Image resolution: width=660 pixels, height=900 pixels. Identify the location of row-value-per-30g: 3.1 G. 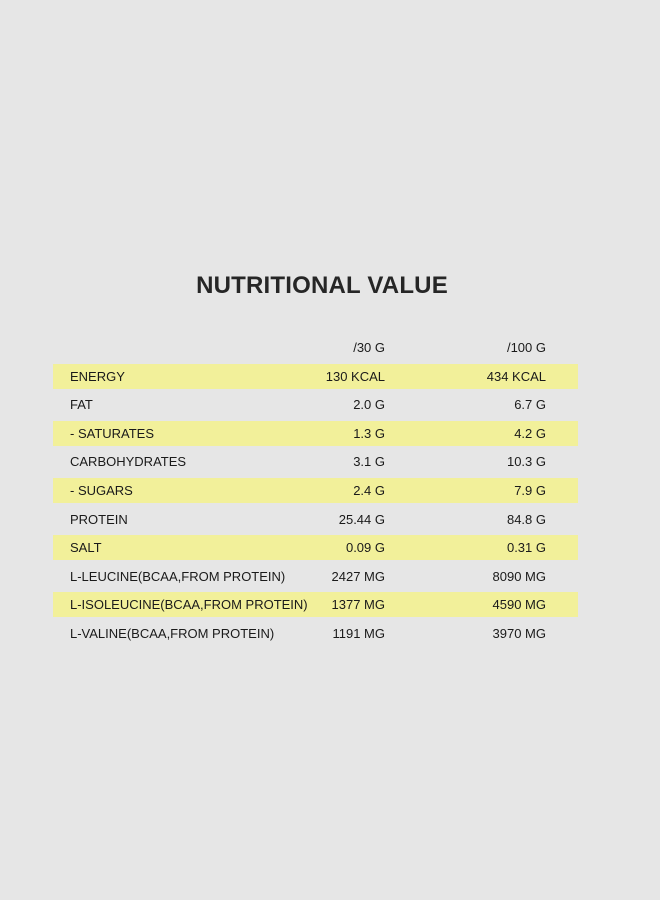
(369, 462).